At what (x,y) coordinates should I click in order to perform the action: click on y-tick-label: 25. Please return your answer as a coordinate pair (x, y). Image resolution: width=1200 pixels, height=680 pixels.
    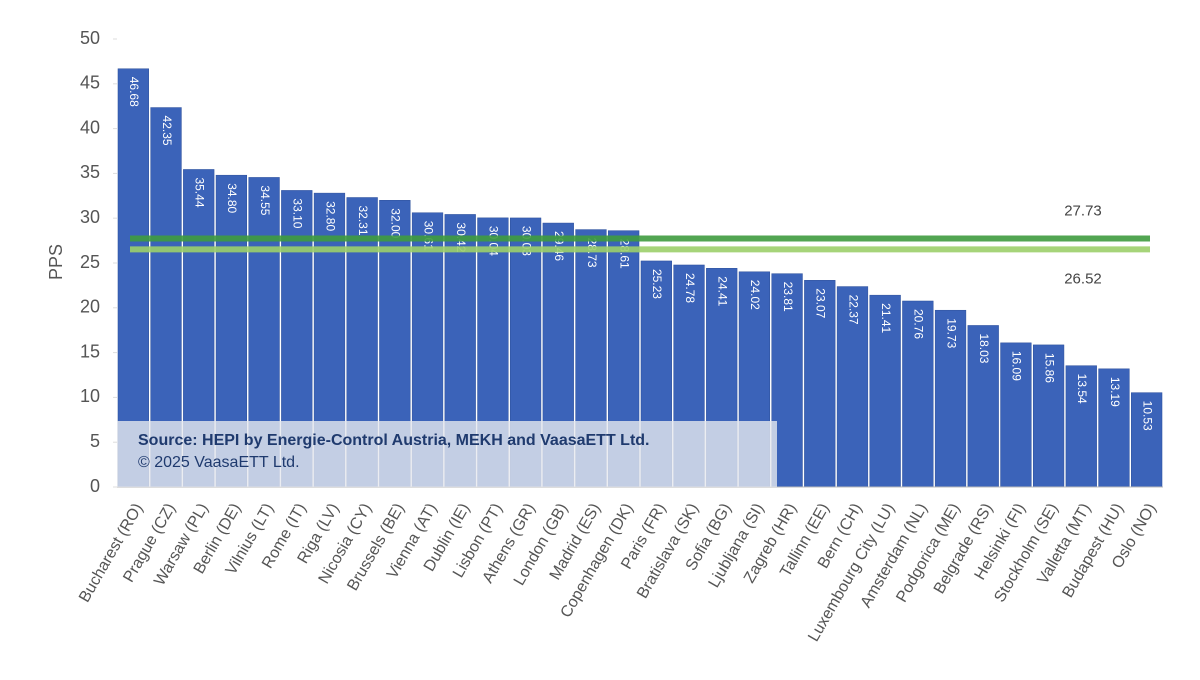
    Looking at the image, I should click on (90, 262).